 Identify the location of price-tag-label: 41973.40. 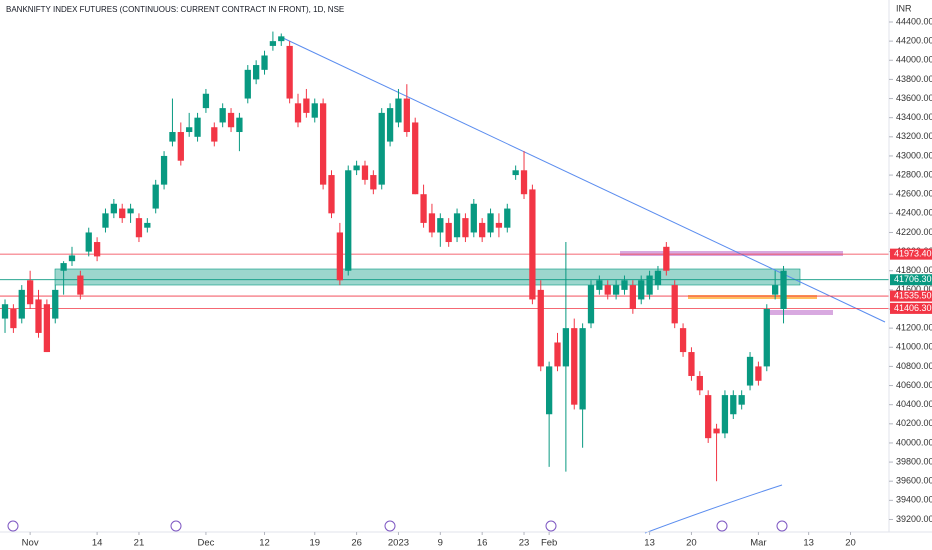
(913, 254).